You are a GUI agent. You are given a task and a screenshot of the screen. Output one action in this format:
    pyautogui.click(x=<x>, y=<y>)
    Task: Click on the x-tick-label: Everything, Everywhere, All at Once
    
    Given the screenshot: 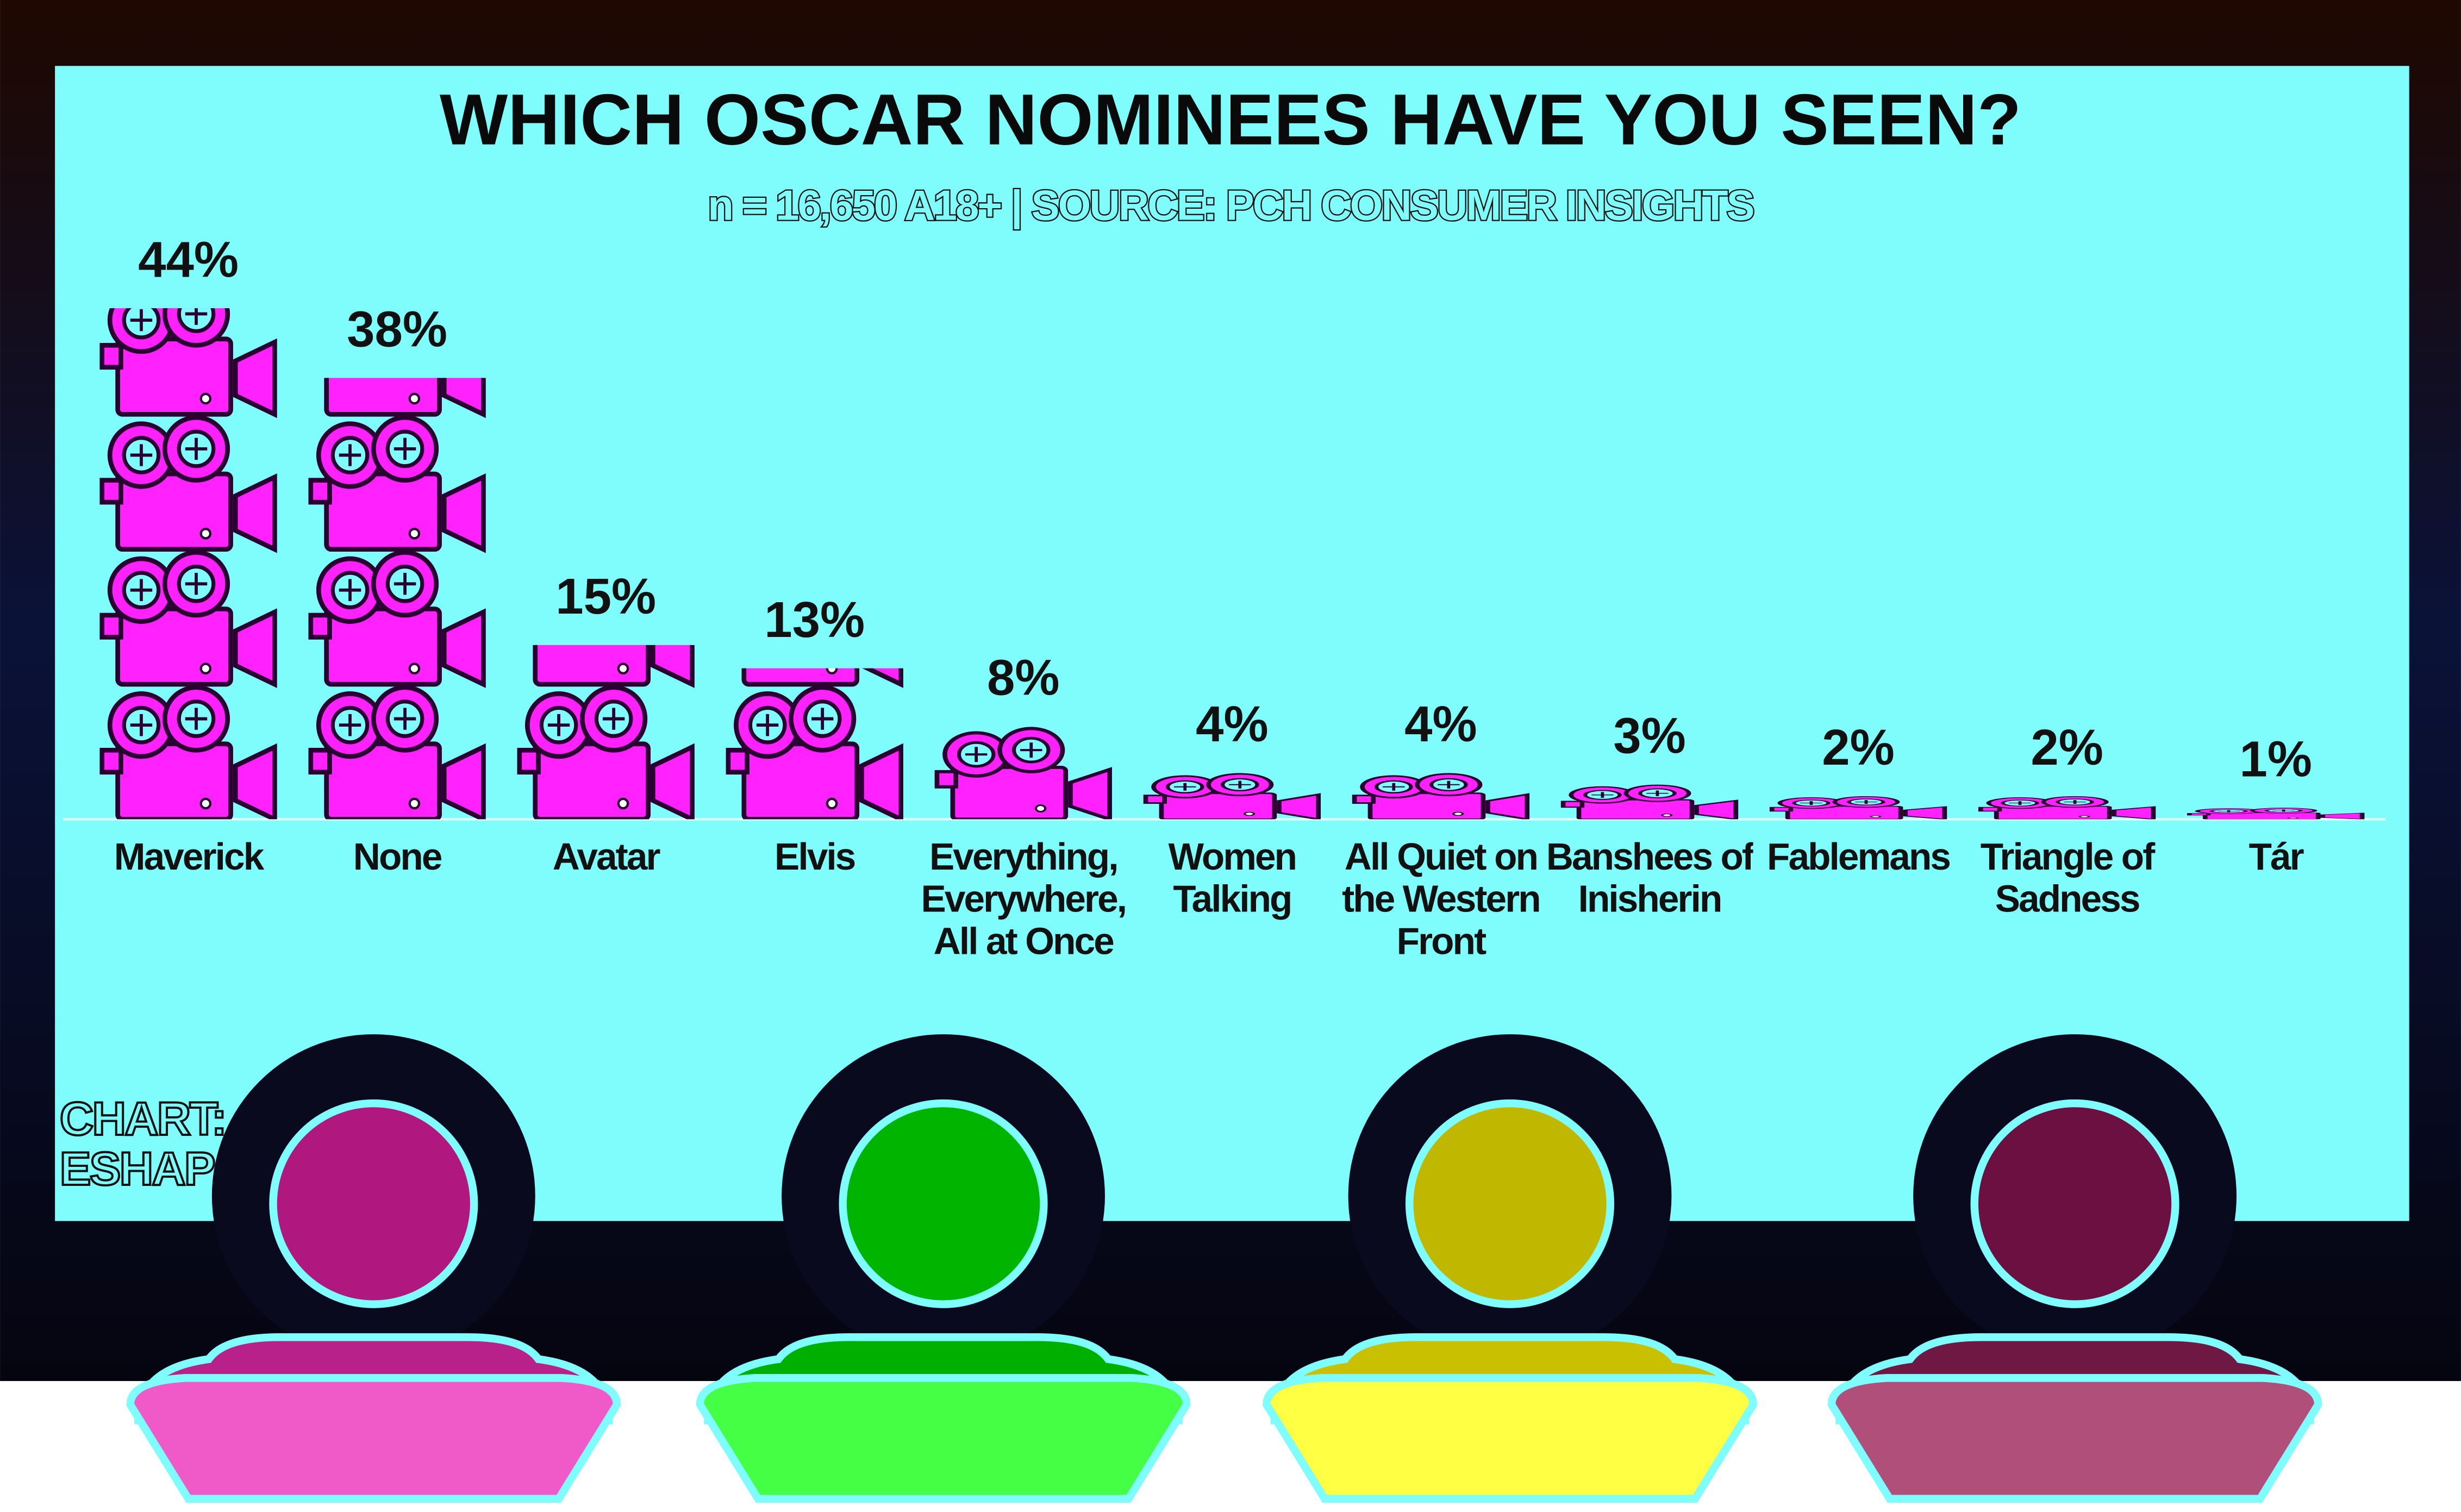 What is the action you would take?
    pyautogui.click(x=1024, y=901)
    